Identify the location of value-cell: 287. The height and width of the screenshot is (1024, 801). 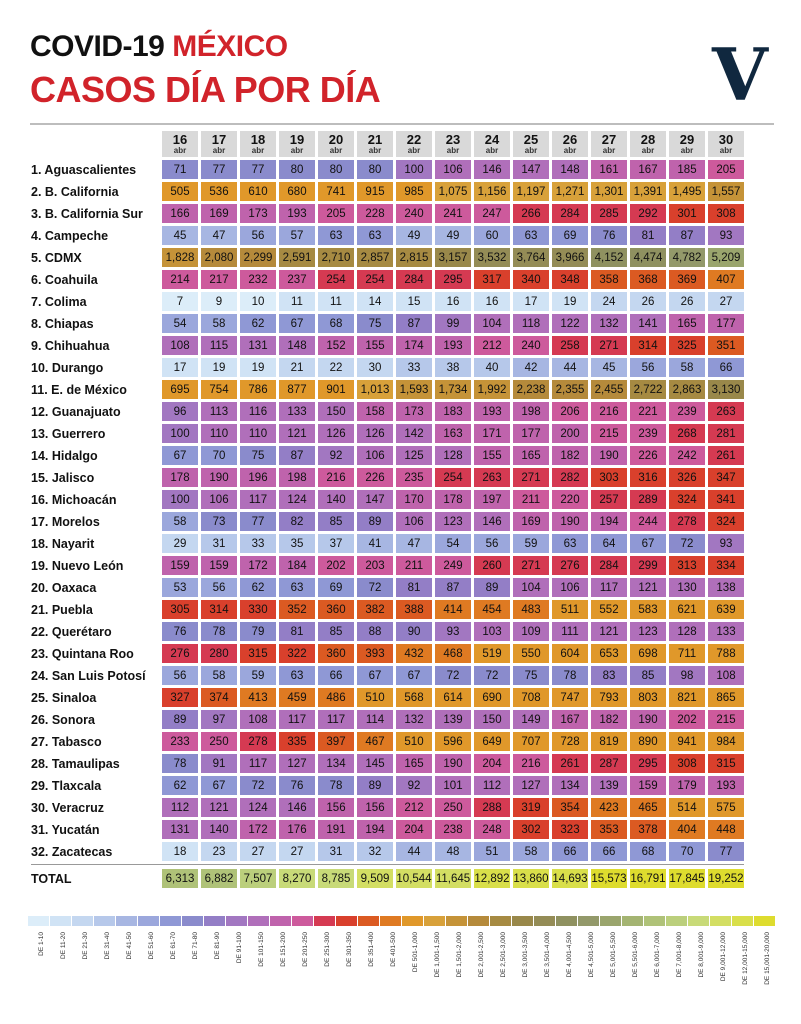
(609, 763).